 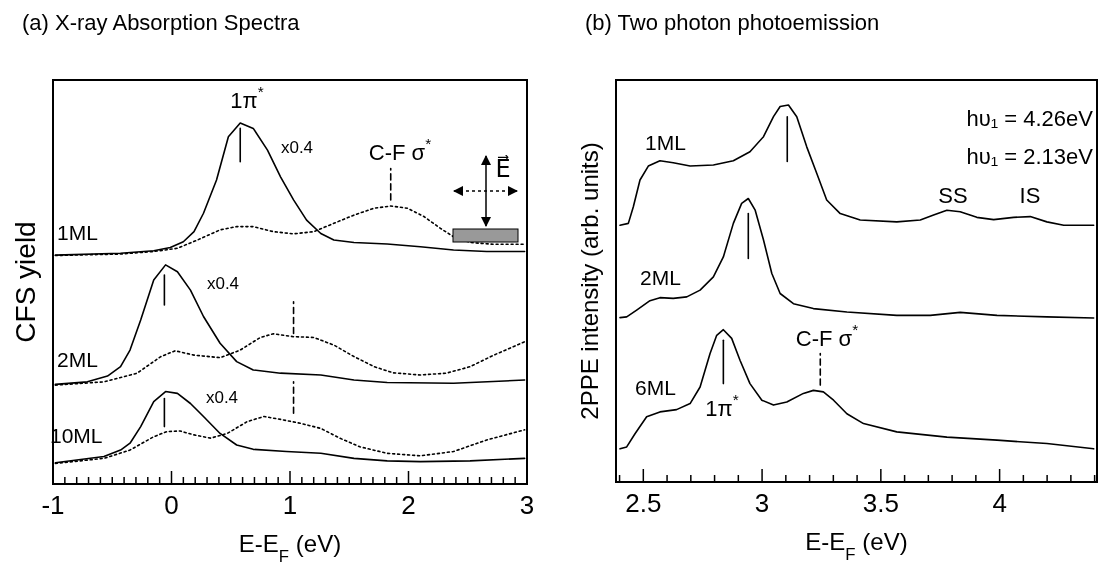 I want to click on annotation: hυ₁ = 2.13eV, so click(x=1030, y=156).